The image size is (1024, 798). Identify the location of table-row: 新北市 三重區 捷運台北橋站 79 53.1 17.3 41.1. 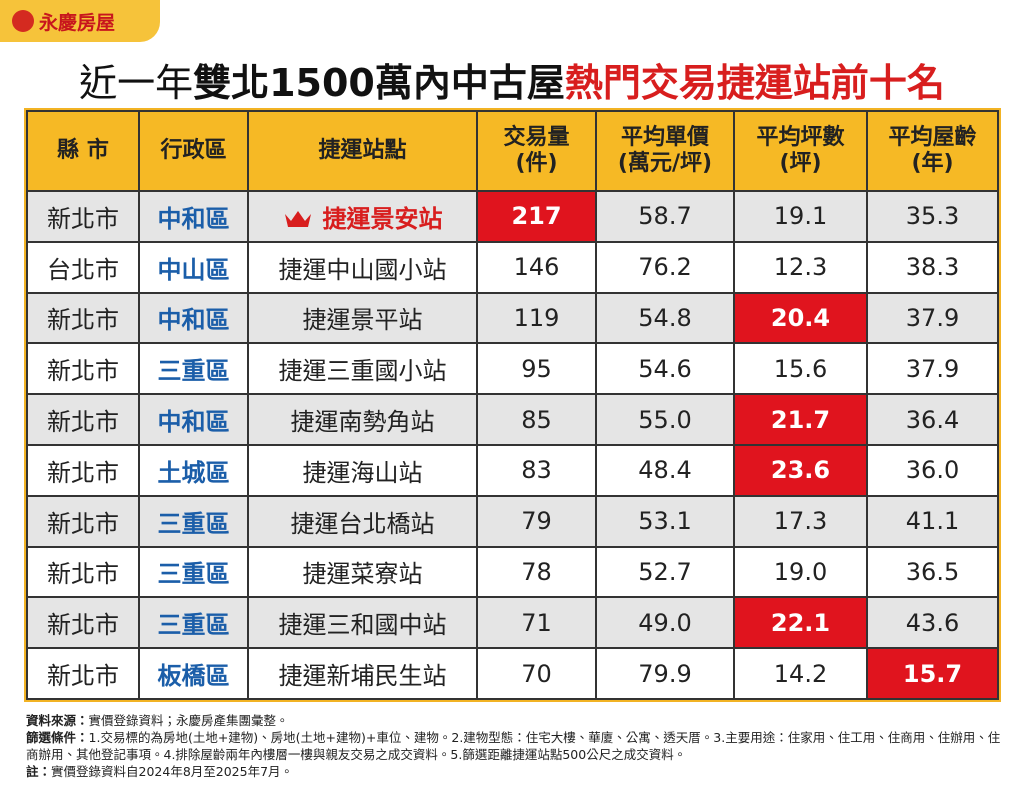
(512, 521).